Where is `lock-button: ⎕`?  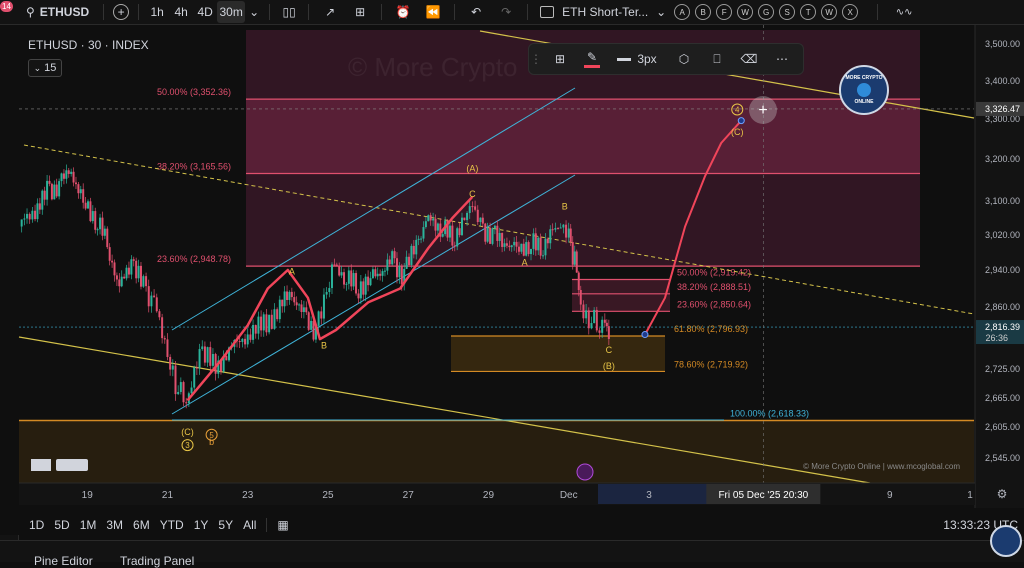
lock-button: ⎕ is located at coordinates (717, 59).